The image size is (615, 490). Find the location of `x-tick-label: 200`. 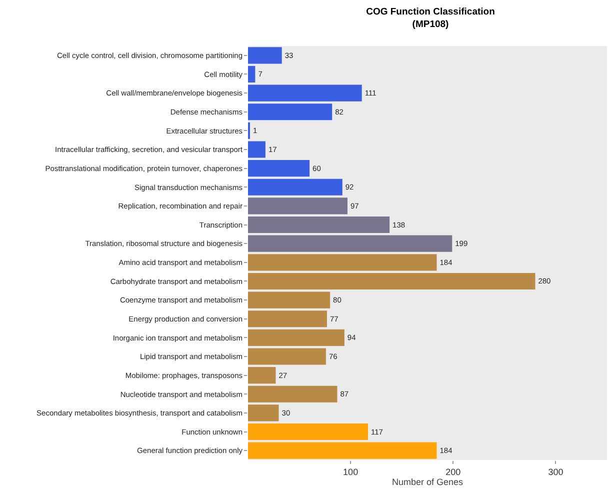

x-tick-label: 200 is located at coordinates (453, 471).